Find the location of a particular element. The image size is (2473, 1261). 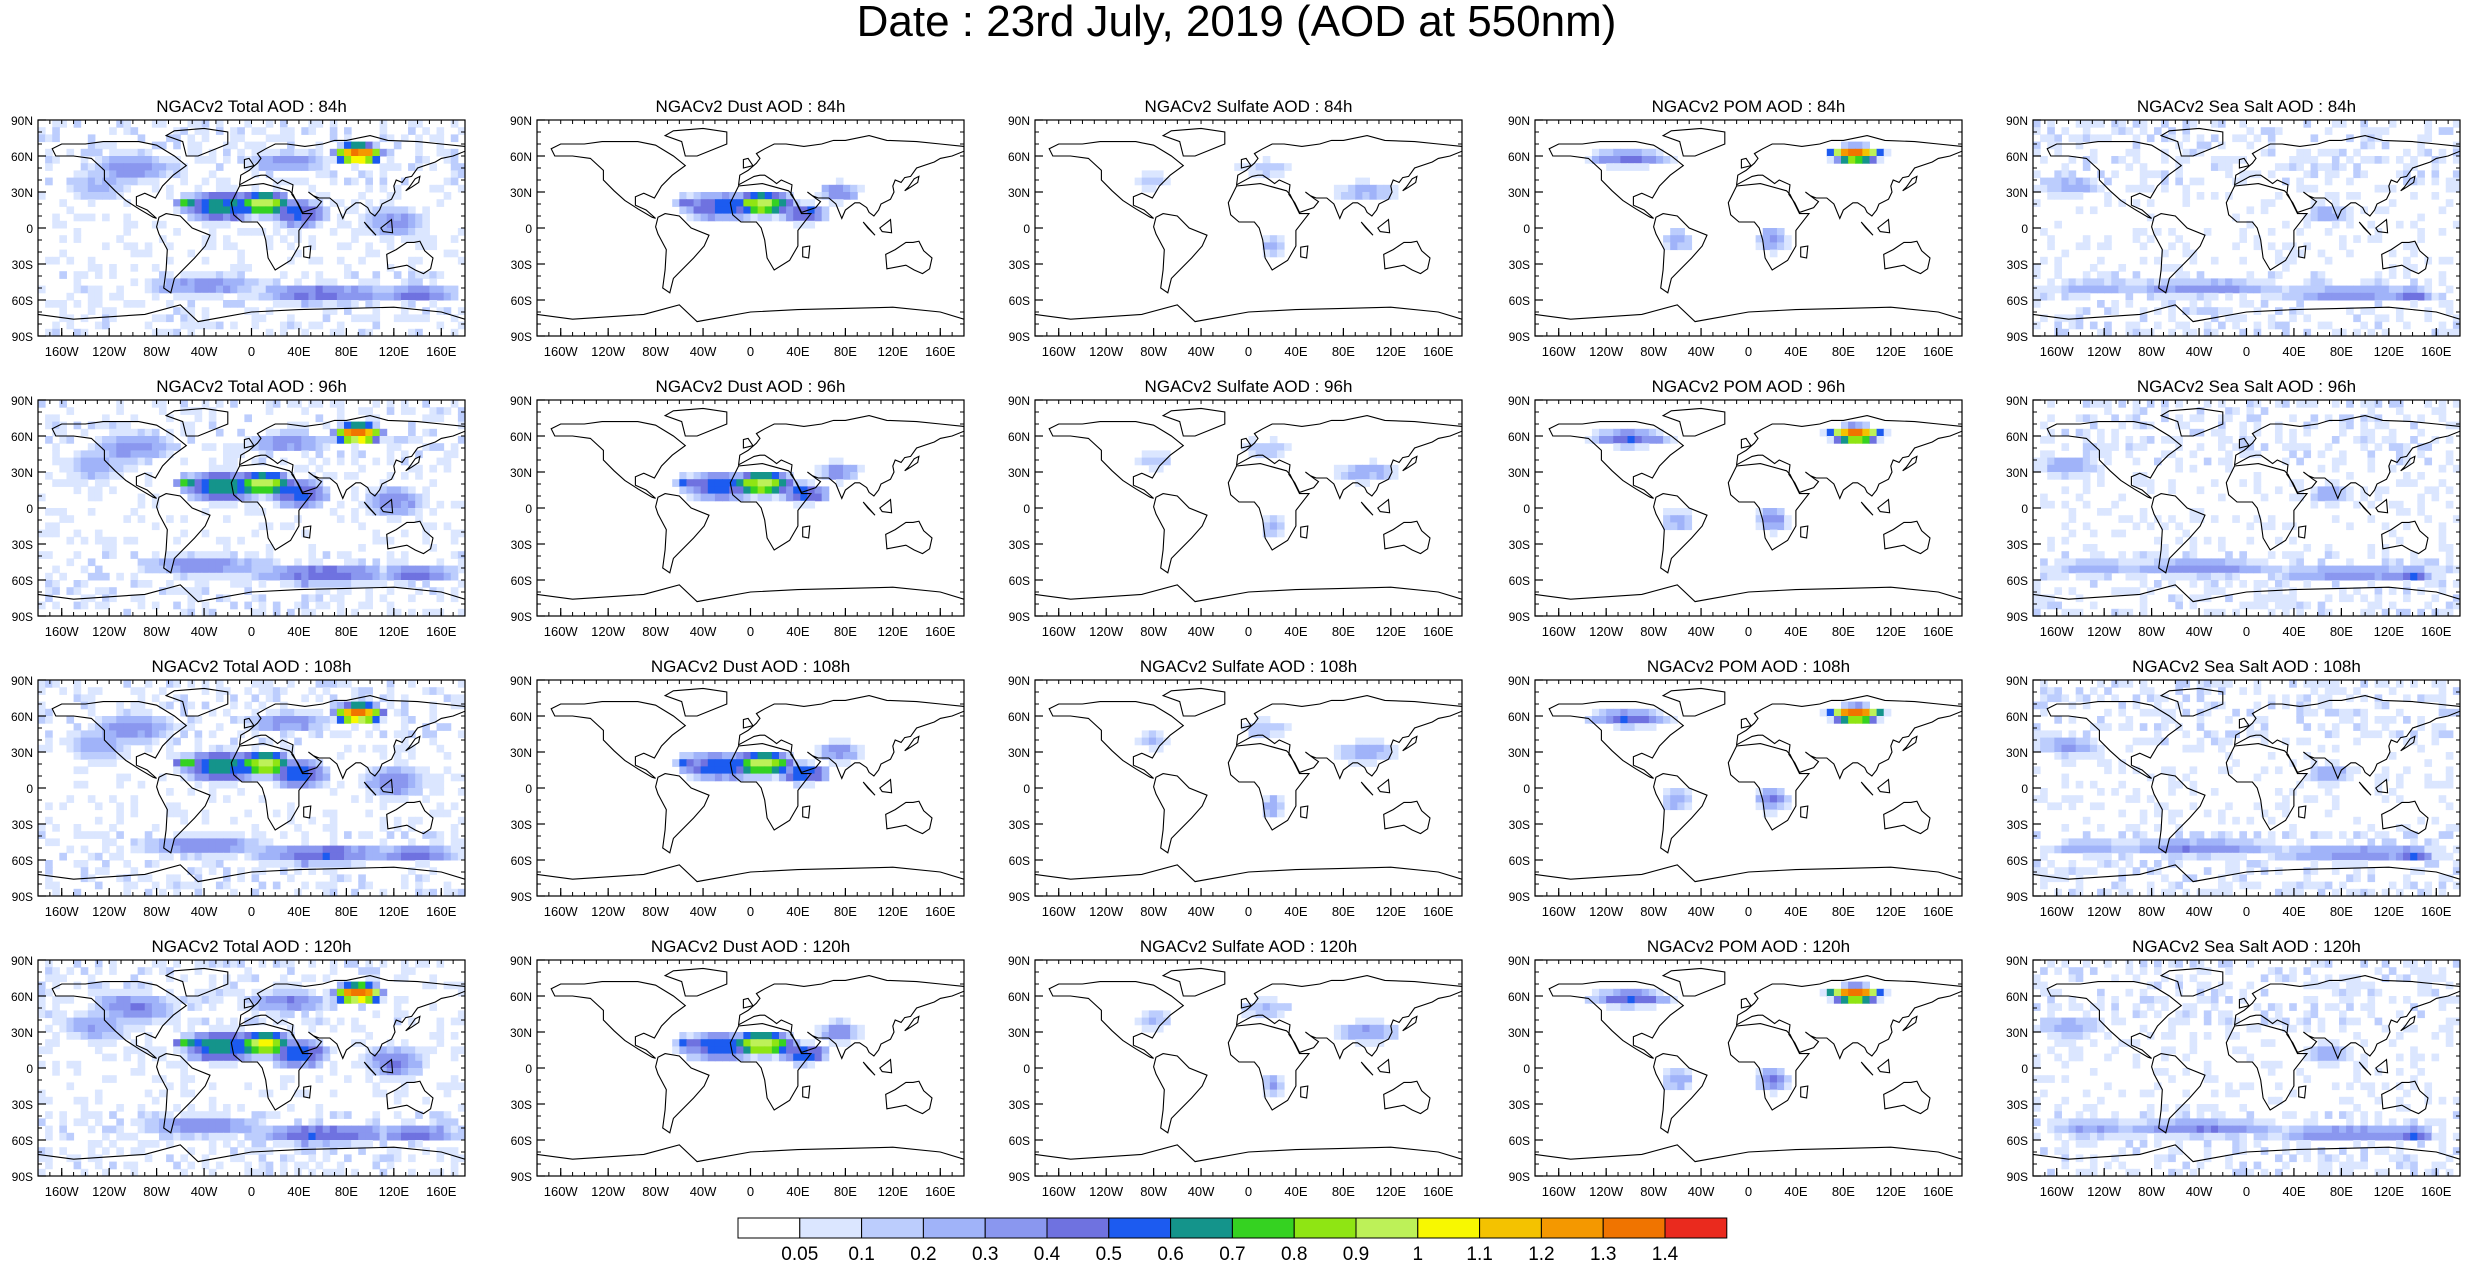

lat-label: 30N is located at coordinates (1519, 193).